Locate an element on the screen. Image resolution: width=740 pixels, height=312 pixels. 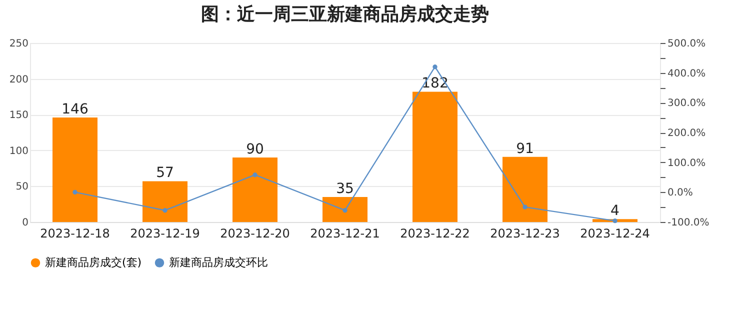
data-label: 57 is located at coordinates (165, 173).